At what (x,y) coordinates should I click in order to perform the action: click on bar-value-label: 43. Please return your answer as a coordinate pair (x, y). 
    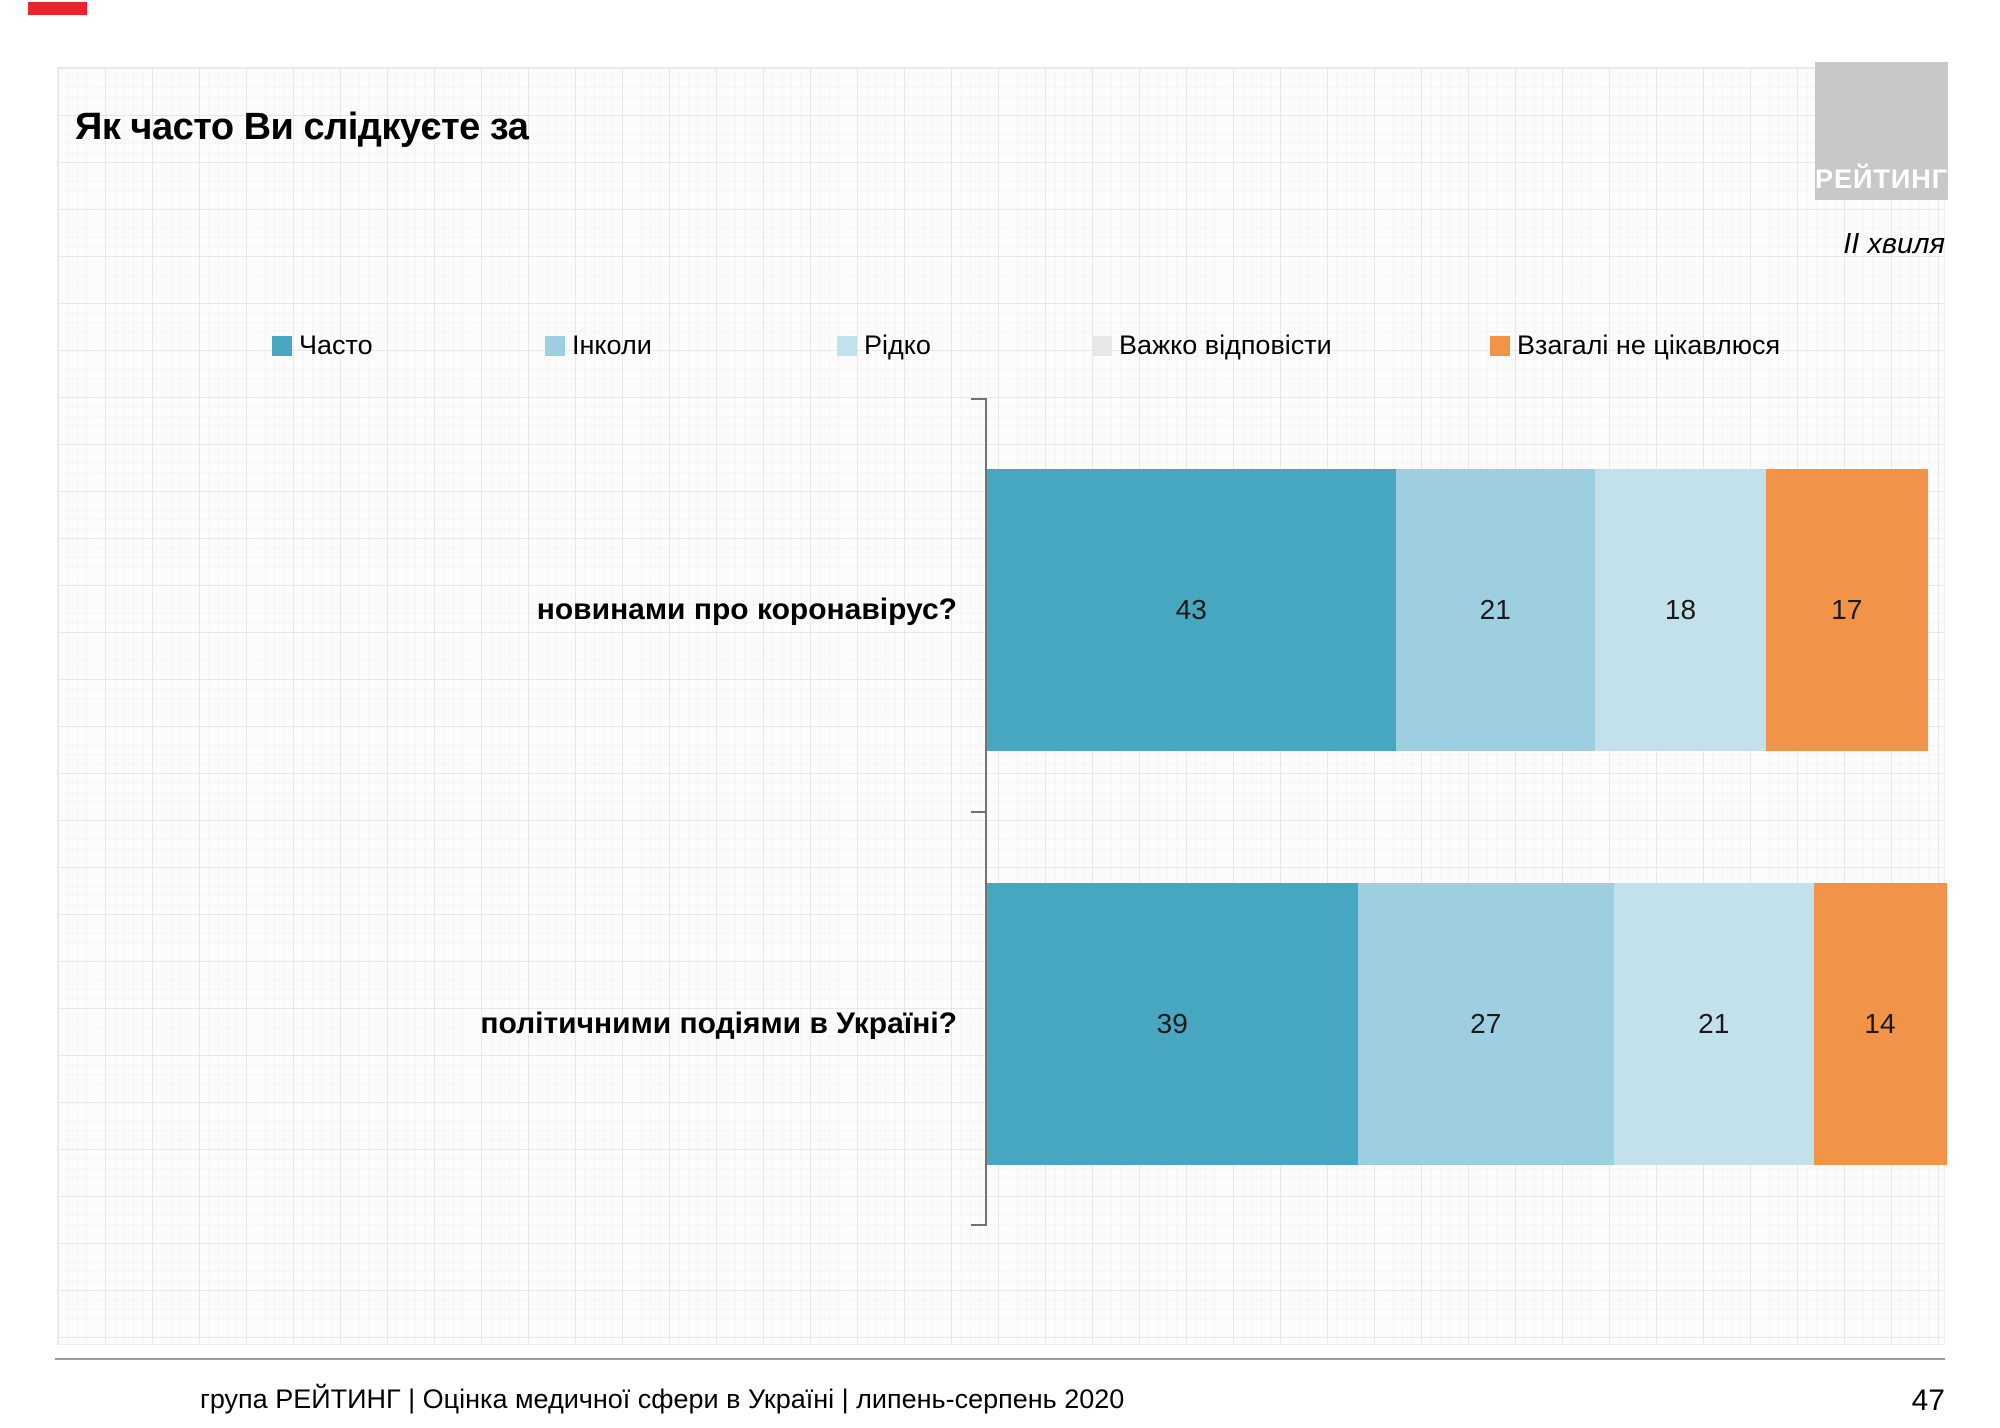
    Looking at the image, I should click on (1191, 609).